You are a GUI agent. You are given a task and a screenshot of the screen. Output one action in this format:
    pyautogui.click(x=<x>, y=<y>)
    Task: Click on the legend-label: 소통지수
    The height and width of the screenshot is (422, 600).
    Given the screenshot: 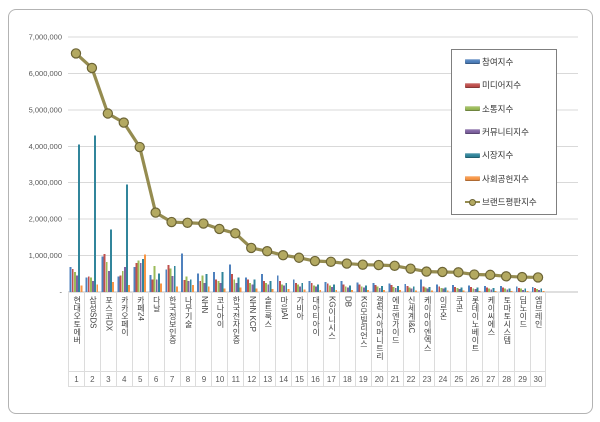 What is the action you would take?
    pyautogui.click(x=498, y=108)
    